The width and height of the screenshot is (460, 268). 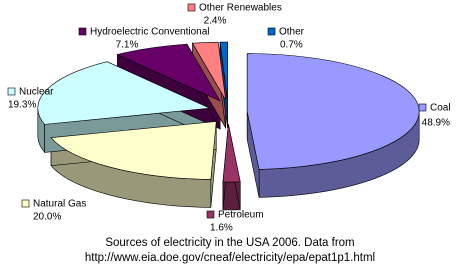 What do you see at coordinates (127, 45) in the screenshot?
I see `slice-value: 7.1%` at bounding box center [127, 45].